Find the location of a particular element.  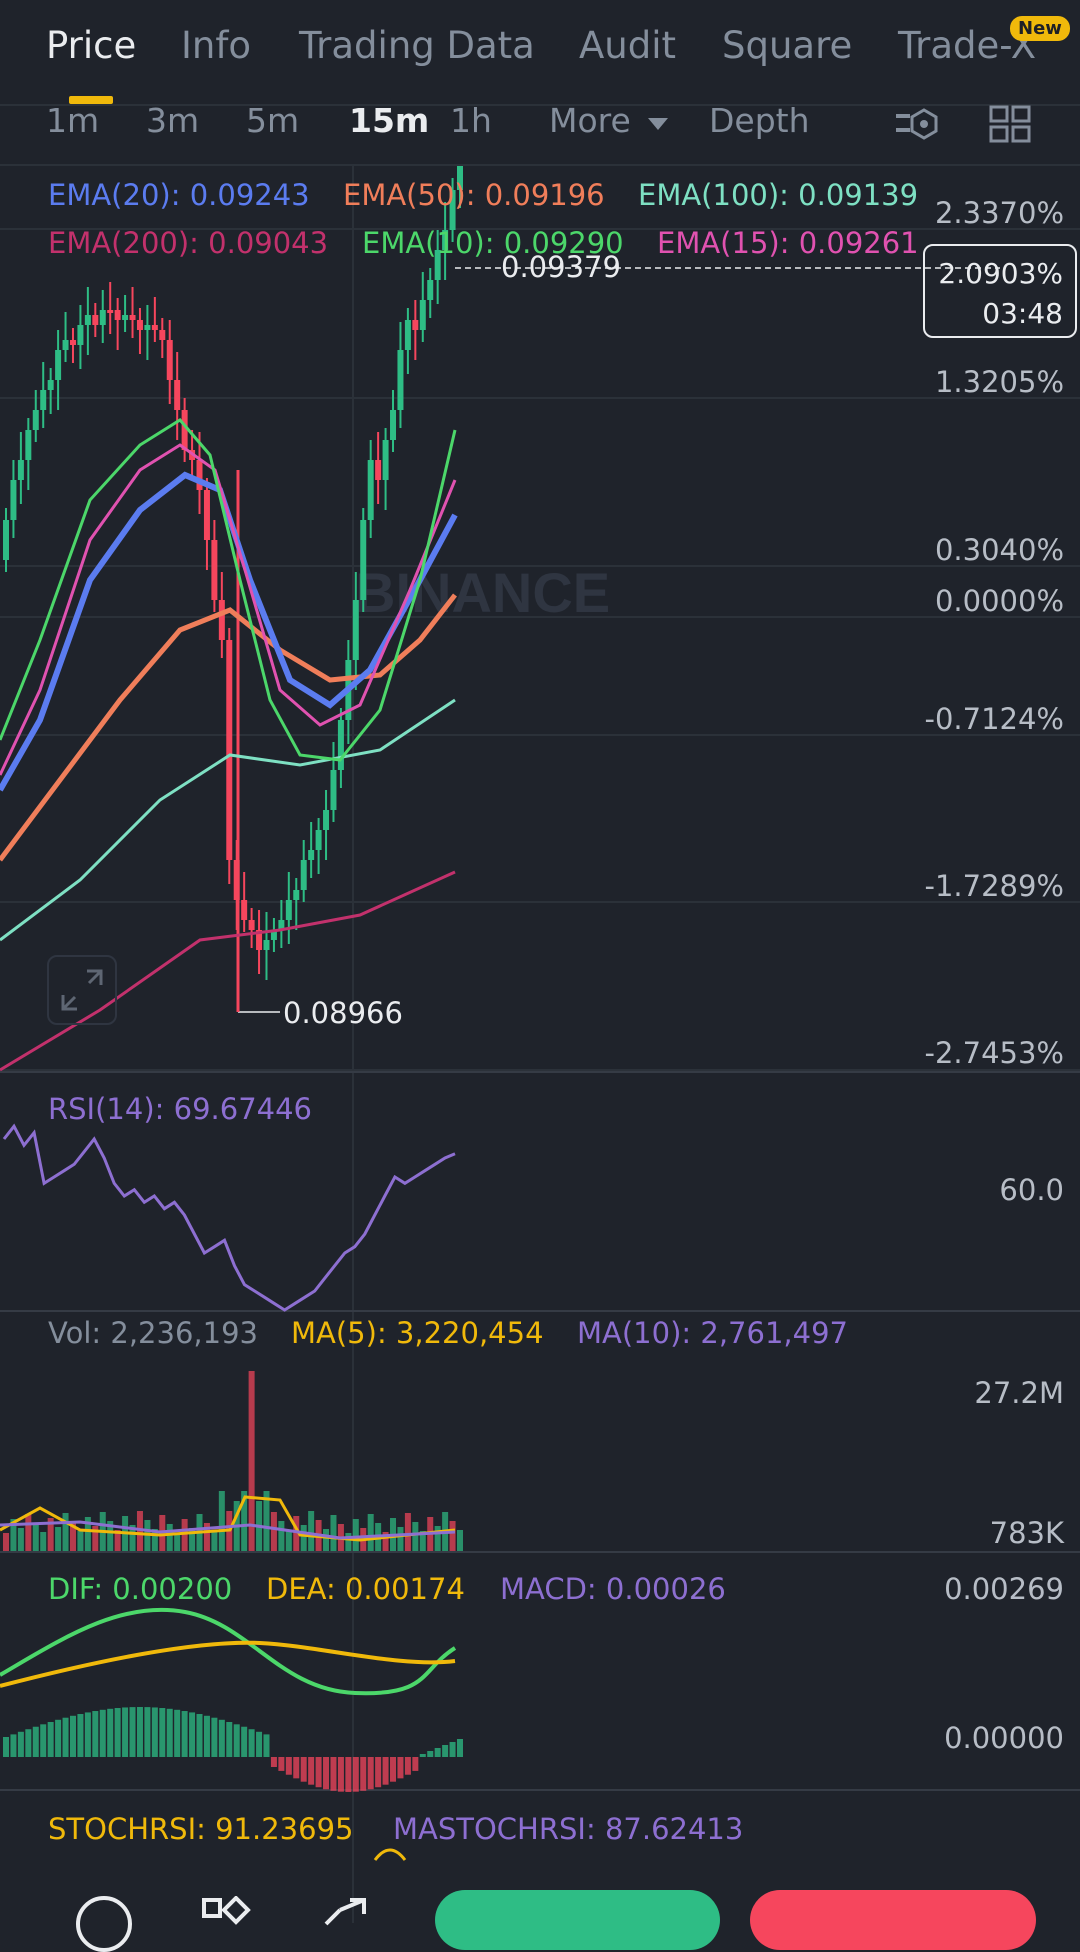

tab-info: Info is located at coordinates (216, 45).